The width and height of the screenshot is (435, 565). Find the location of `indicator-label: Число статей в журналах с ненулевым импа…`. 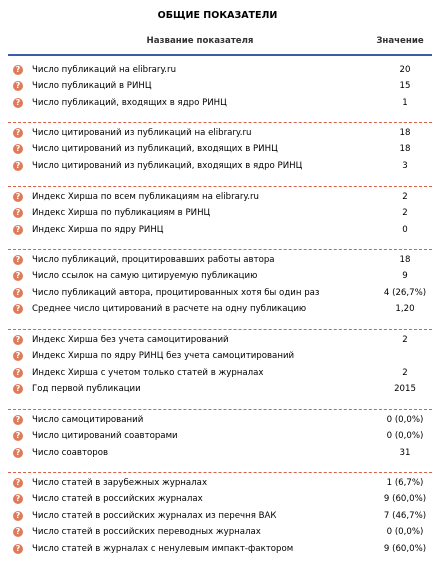

indicator-label: Число статей в журналах с ненулевым импа… is located at coordinates (163, 548).